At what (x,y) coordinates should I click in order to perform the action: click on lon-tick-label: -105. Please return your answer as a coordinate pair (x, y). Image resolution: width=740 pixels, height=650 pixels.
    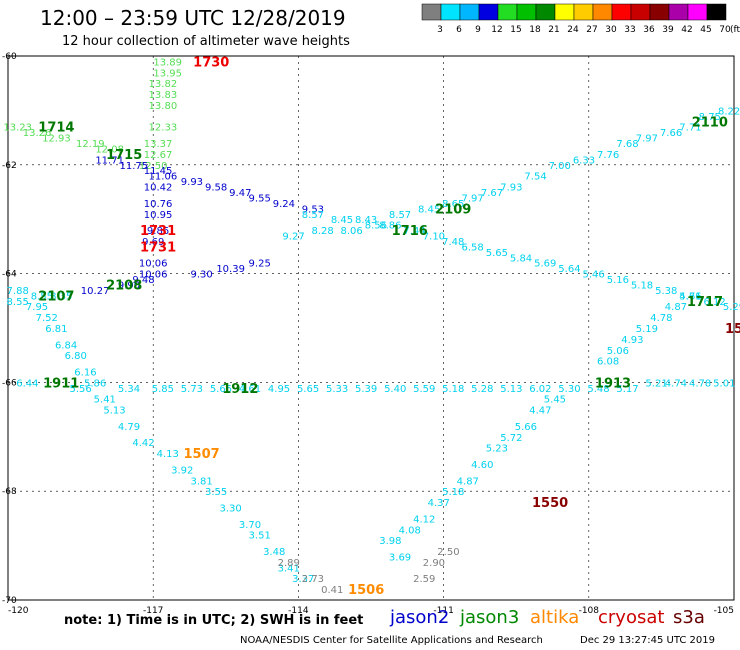
    Looking at the image, I should click on (724, 611).